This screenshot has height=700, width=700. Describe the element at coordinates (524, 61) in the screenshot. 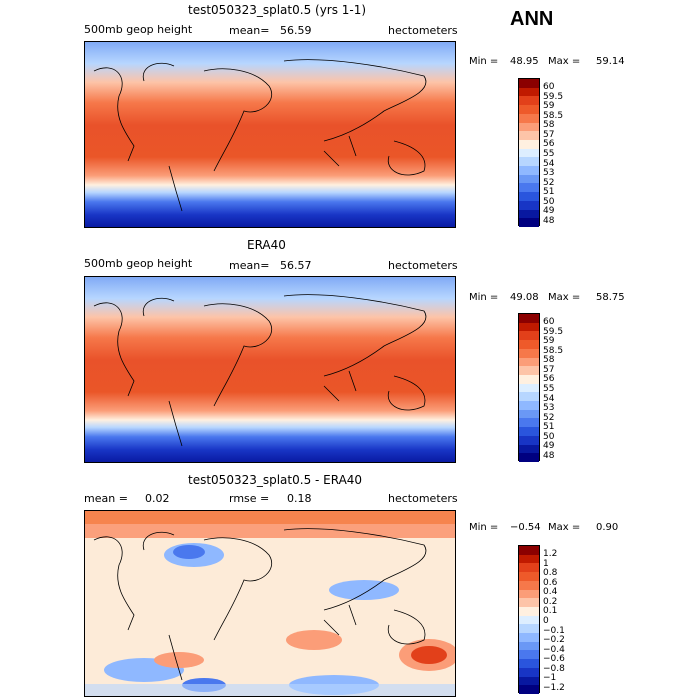

I see `panel1-min-value: 48.95` at that location.